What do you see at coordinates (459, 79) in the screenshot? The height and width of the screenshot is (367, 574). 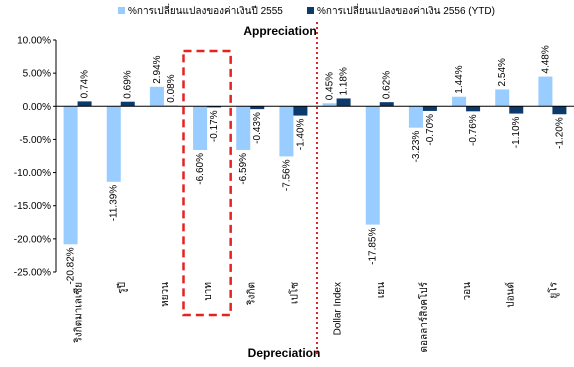 I see `data-label-series-1: 1.44%` at bounding box center [459, 79].